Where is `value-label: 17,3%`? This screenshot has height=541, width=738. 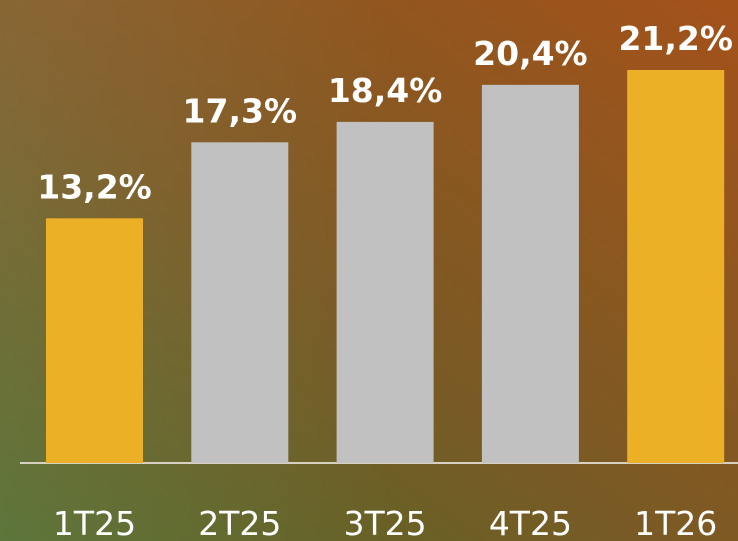 value-label: 17,3% is located at coordinates (240, 110).